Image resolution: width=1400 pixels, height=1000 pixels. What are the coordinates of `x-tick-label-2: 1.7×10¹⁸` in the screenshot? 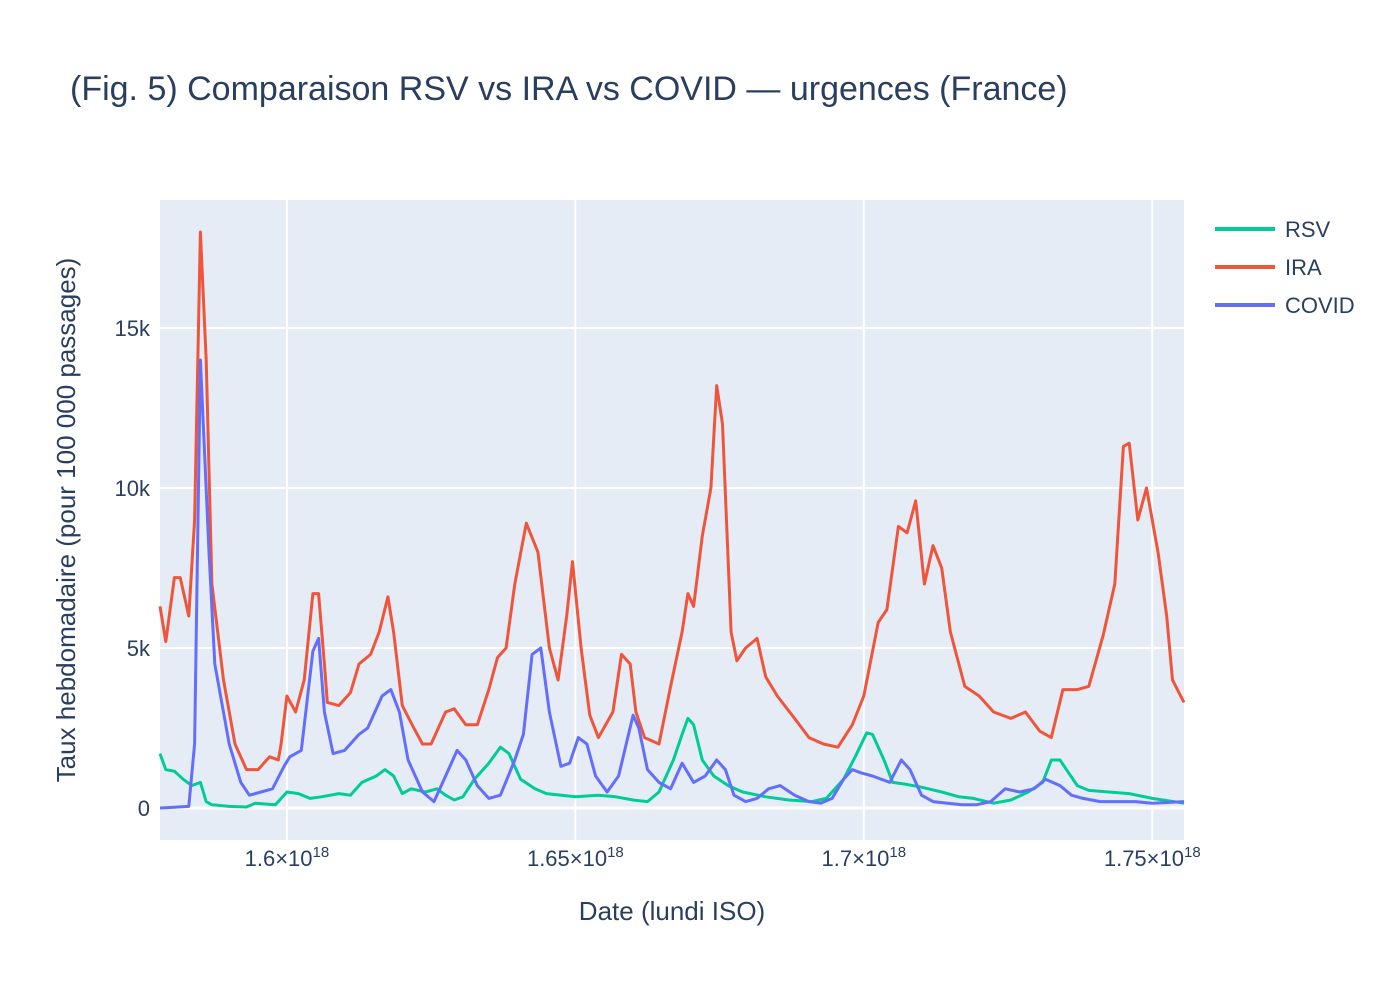 It's located at (864, 857).